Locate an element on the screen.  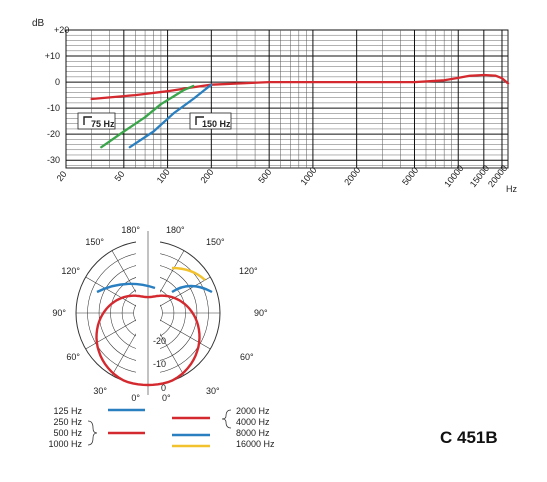
legend-right-label: 16000 Hz is located at coordinates (255, 444).